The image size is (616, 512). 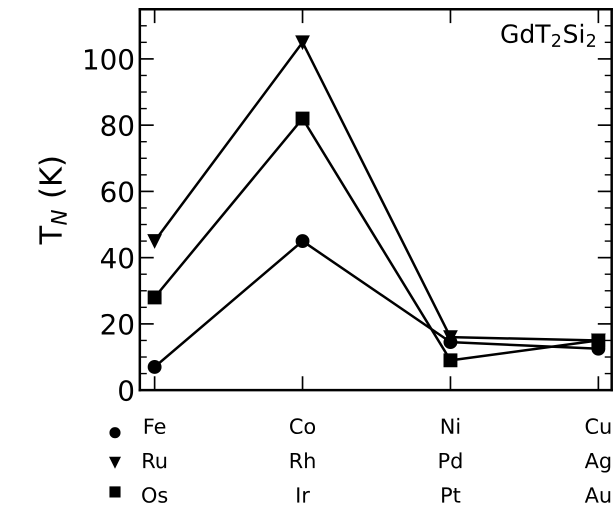 What do you see at coordinates (118, 324) in the screenshot?
I see `y-tick-label: 20` at bounding box center [118, 324].